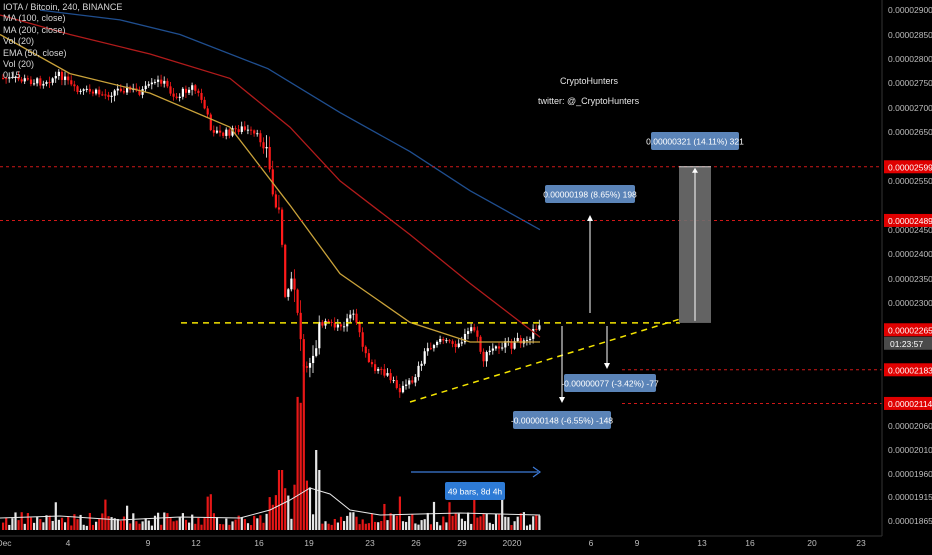 The width and height of the screenshot is (932, 555). What do you see at coordinates (910, 279) in the screenshot?
I see `price-tick-label: 0.00002350` at bounding box center [910, 279].